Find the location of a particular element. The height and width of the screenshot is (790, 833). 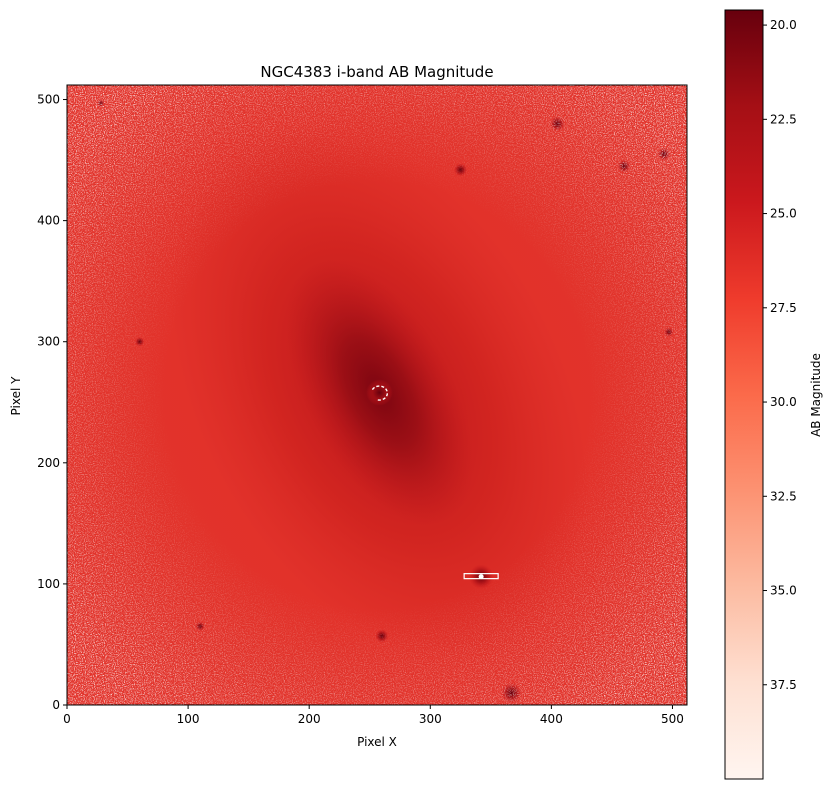

x-tick-label: 500 is located at coordinates (672, 719).